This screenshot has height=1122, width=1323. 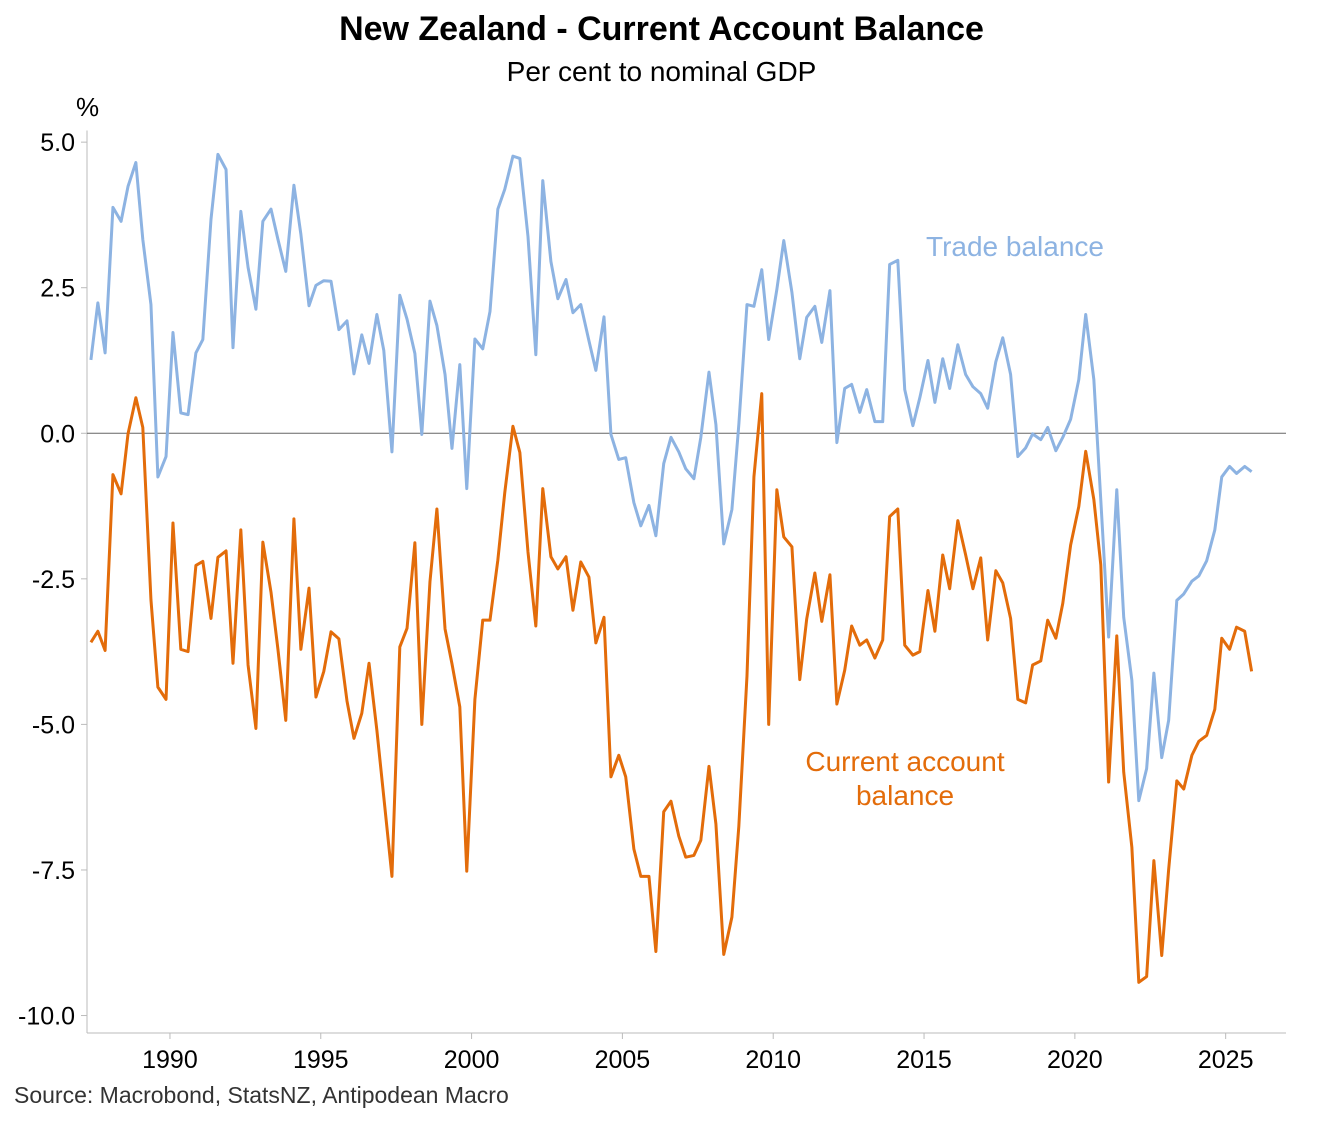 What do you see at coordinates (321, 1060) in the screenshot?
I see `x-tick-label: 1995` at bounding box center [321, 1060].